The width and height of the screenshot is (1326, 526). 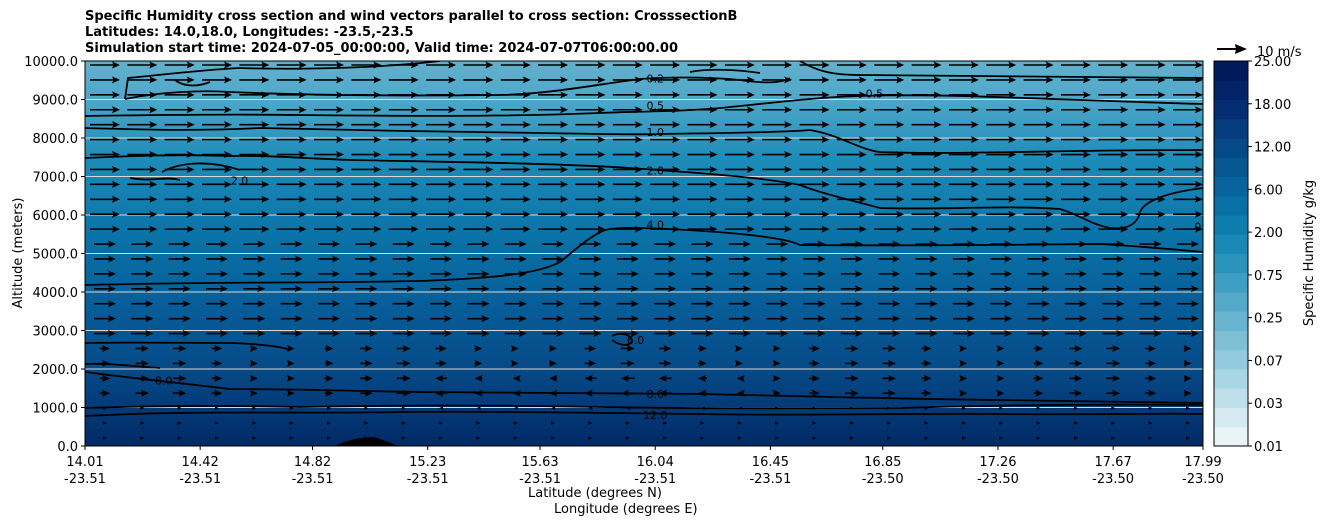 What do you see at coordinates (1268, 361) in the screenshot?
I see `colorbar-tick-label: 0.07` at bounding box center [1268, 361].